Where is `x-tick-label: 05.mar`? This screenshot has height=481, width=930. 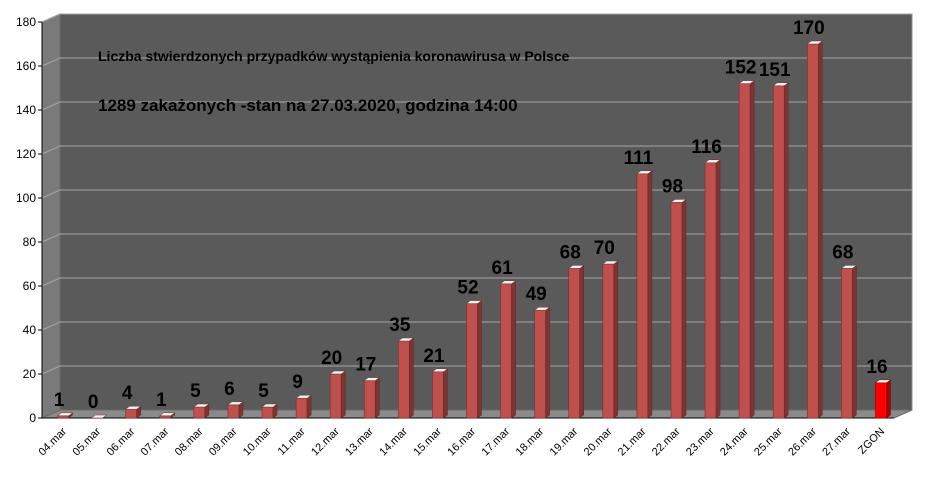 x-tick-label: 05.mar is located at coordinates (87, 441).